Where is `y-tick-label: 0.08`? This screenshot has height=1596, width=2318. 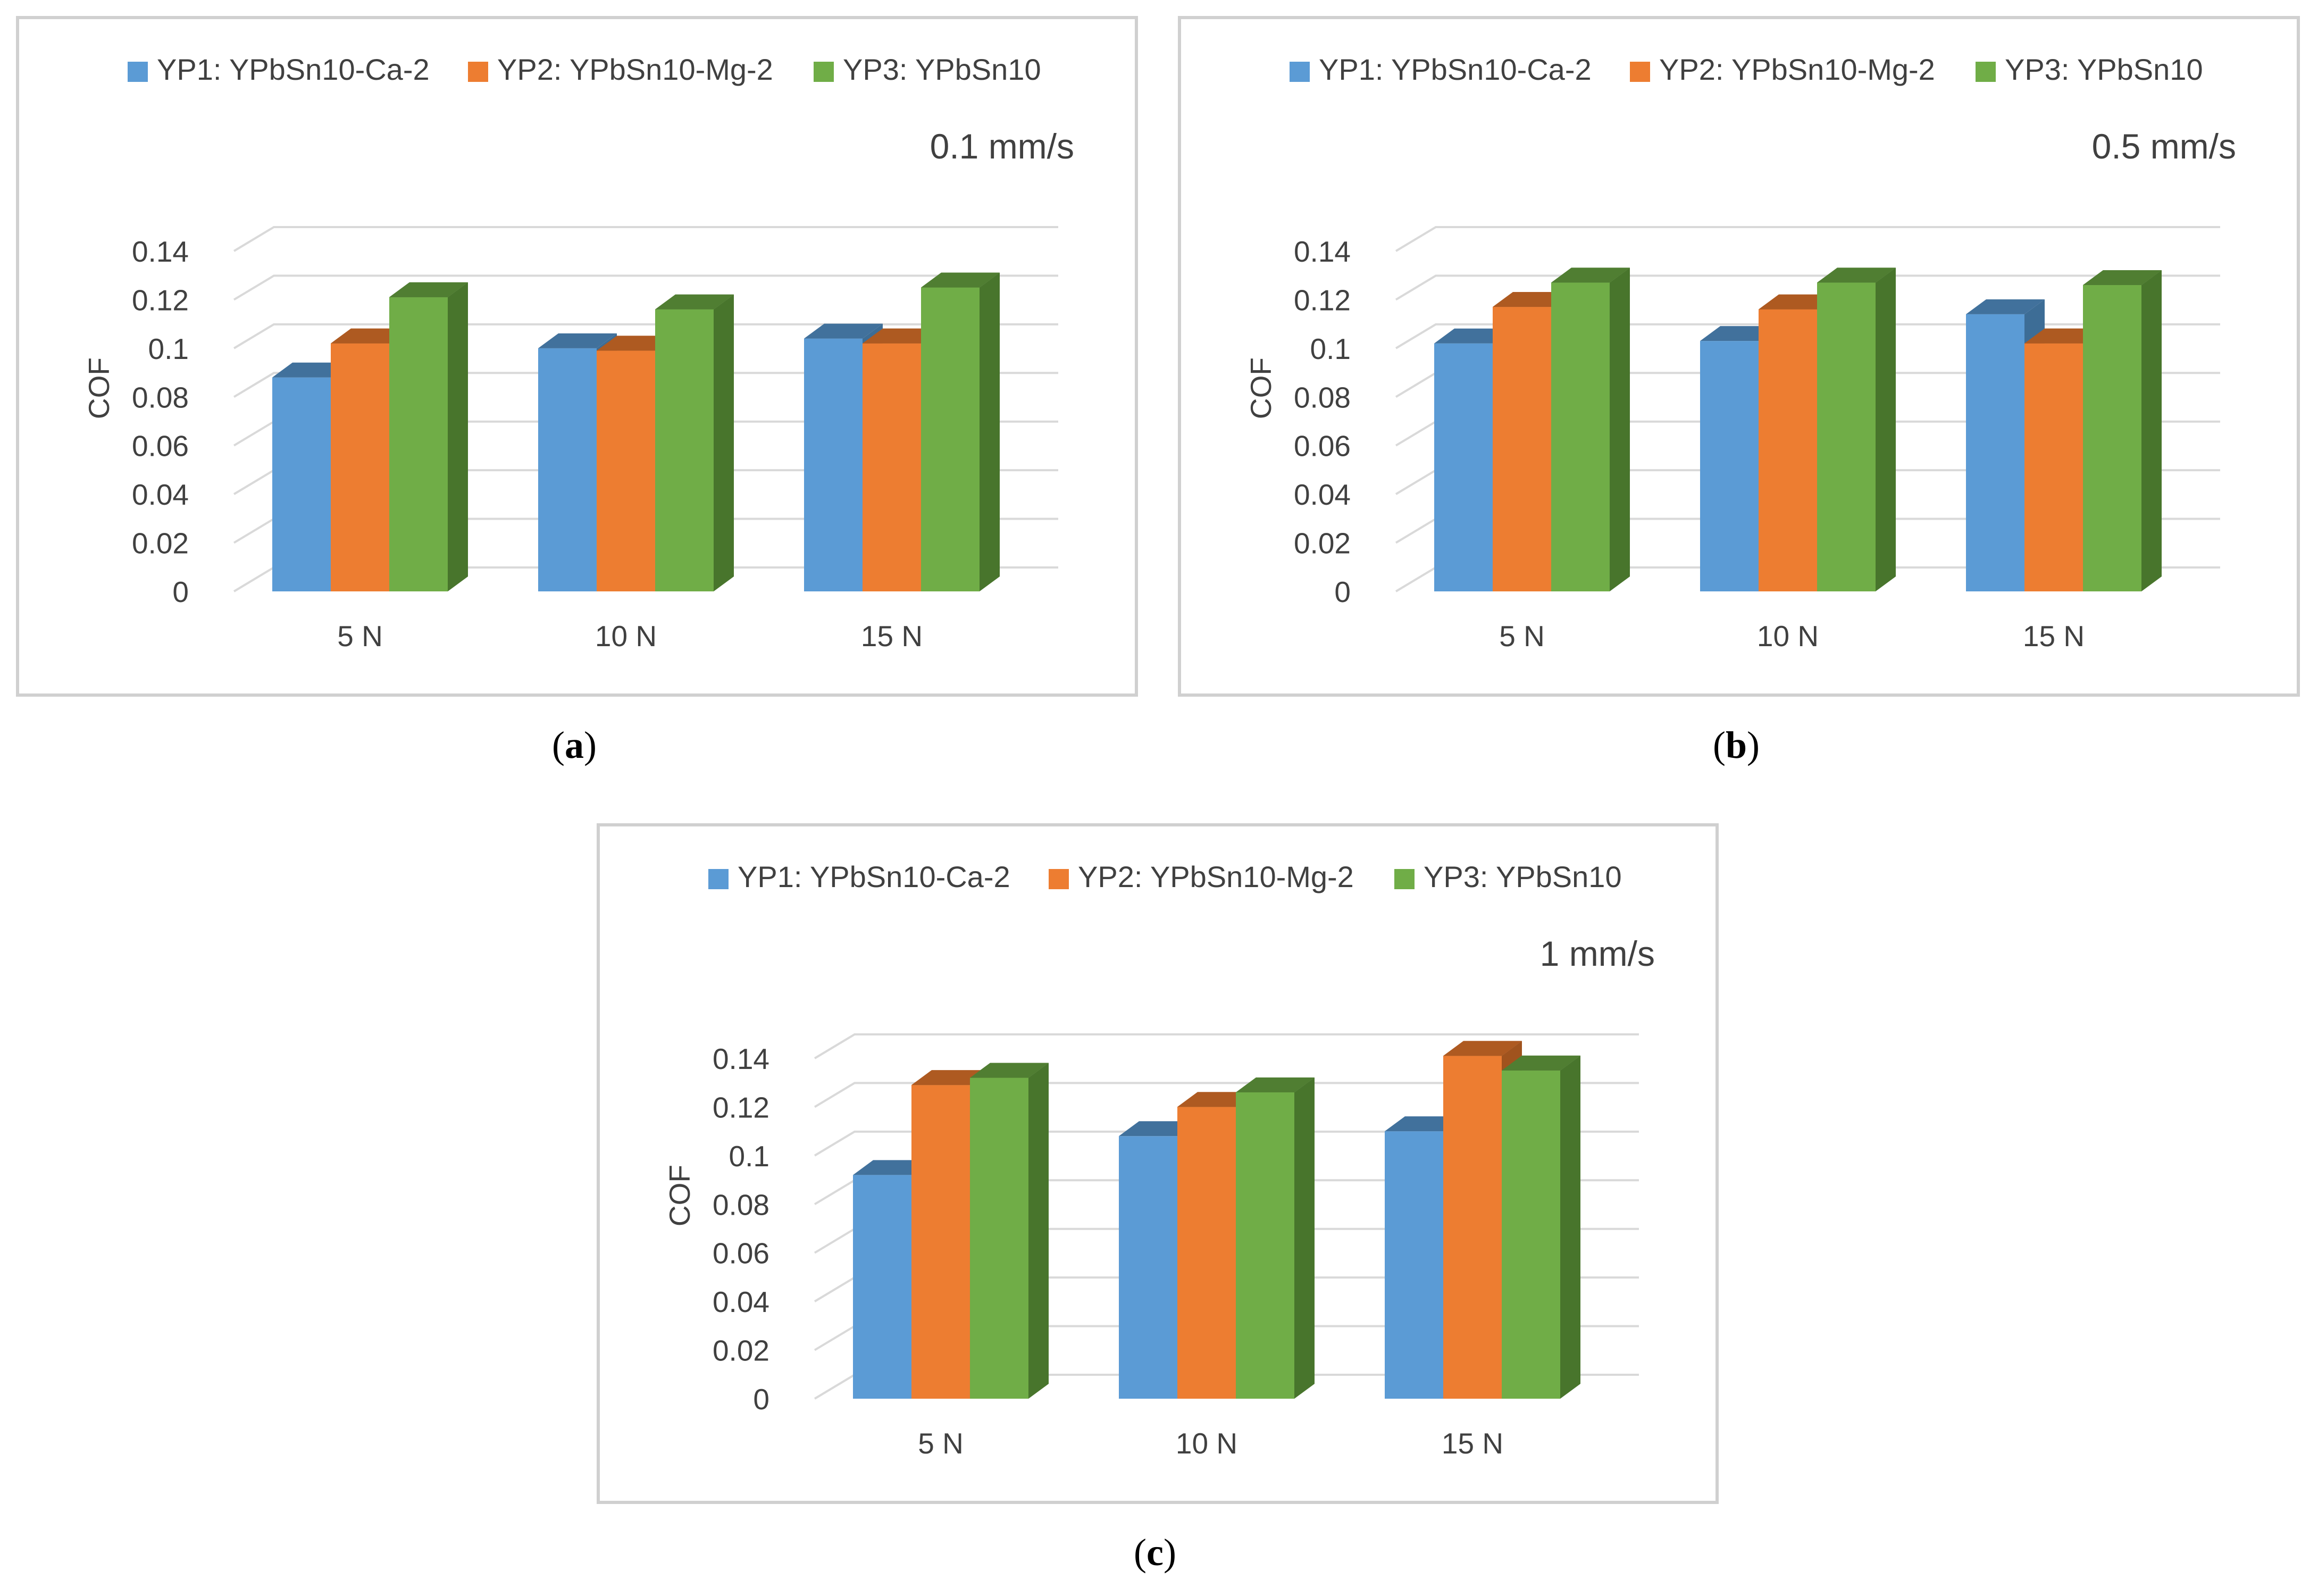
y-tick-label: 0.08 is located at coordinates (1322, 397).